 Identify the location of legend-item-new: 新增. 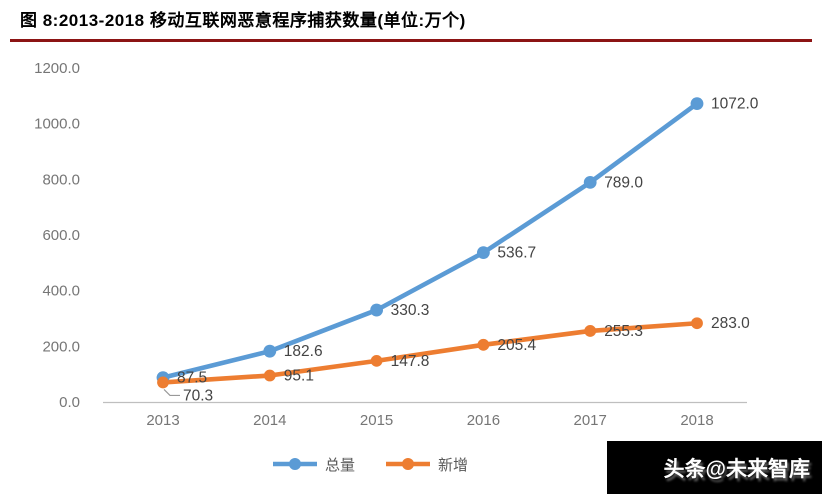
(426, 464).